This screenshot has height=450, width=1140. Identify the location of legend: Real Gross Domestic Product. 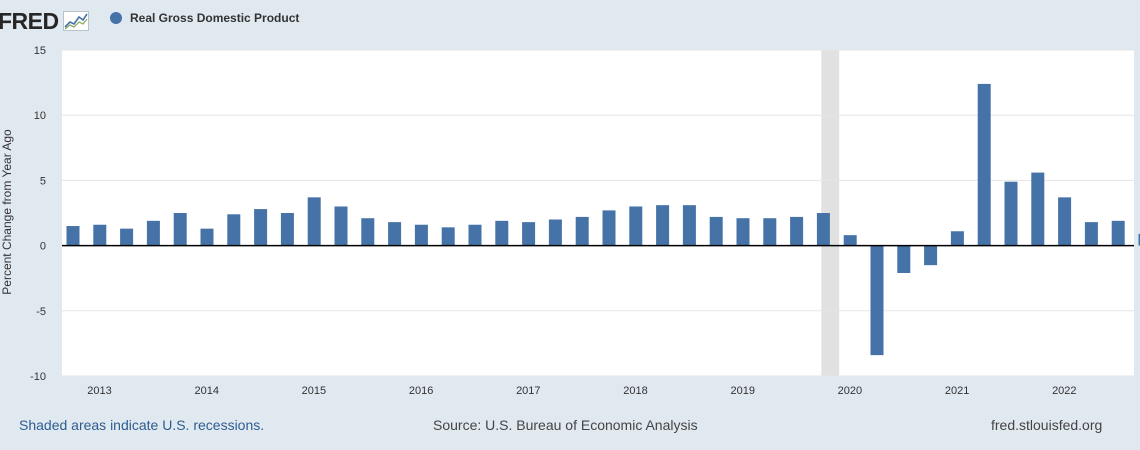
(204, 18).